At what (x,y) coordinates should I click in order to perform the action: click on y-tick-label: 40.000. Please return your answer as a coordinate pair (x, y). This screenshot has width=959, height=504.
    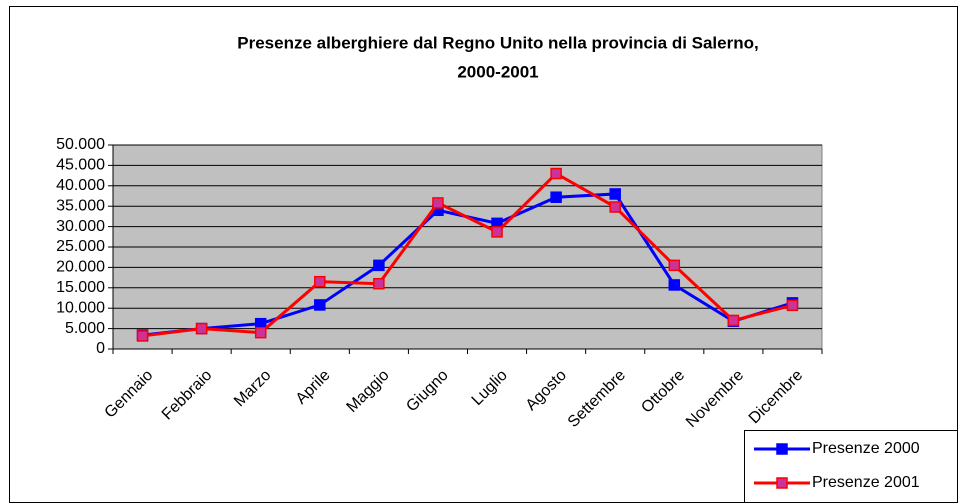
    Looking at the image, I should click on (80, 185).